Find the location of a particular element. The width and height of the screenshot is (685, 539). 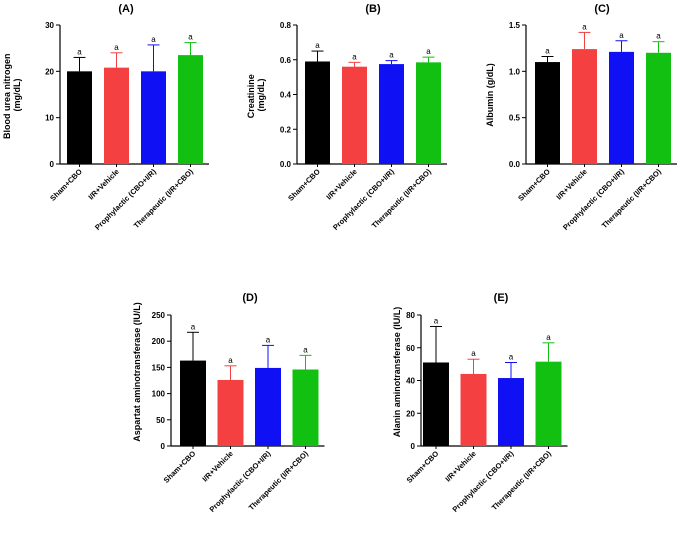

panel-a-category-label-1: Sham+CBO is located at coordinates (66, 185).